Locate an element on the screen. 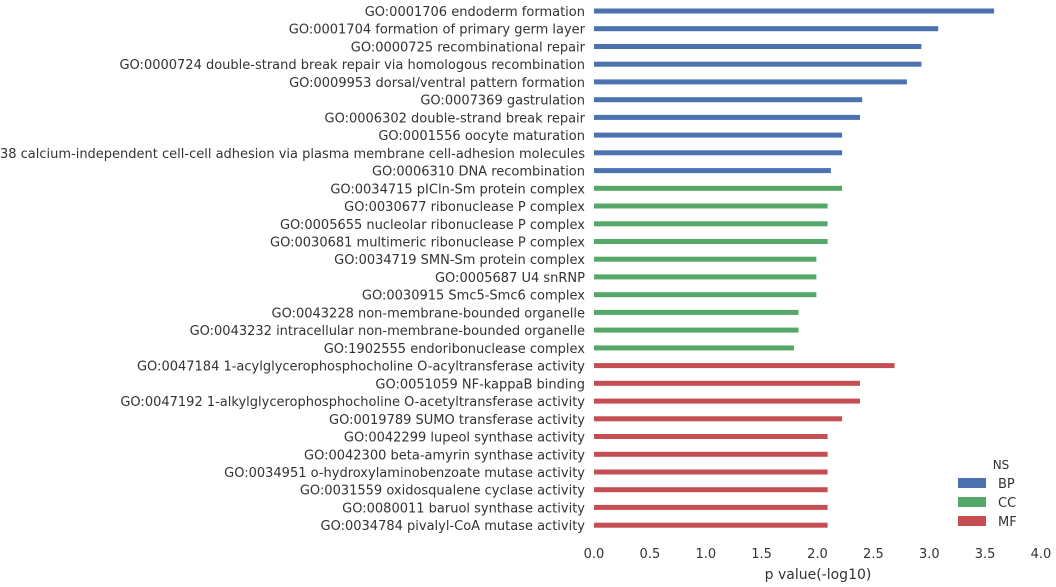 Image resolution: width=1056 pixels, height=587 pixels. category-label: GO:0005687 U4 snRNP is located at coordinates (510, 278).